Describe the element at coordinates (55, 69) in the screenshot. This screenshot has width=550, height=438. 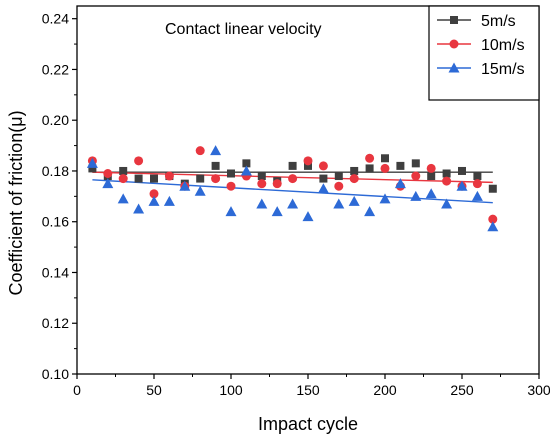
I see `y-tick-label: 0.22` at that location.